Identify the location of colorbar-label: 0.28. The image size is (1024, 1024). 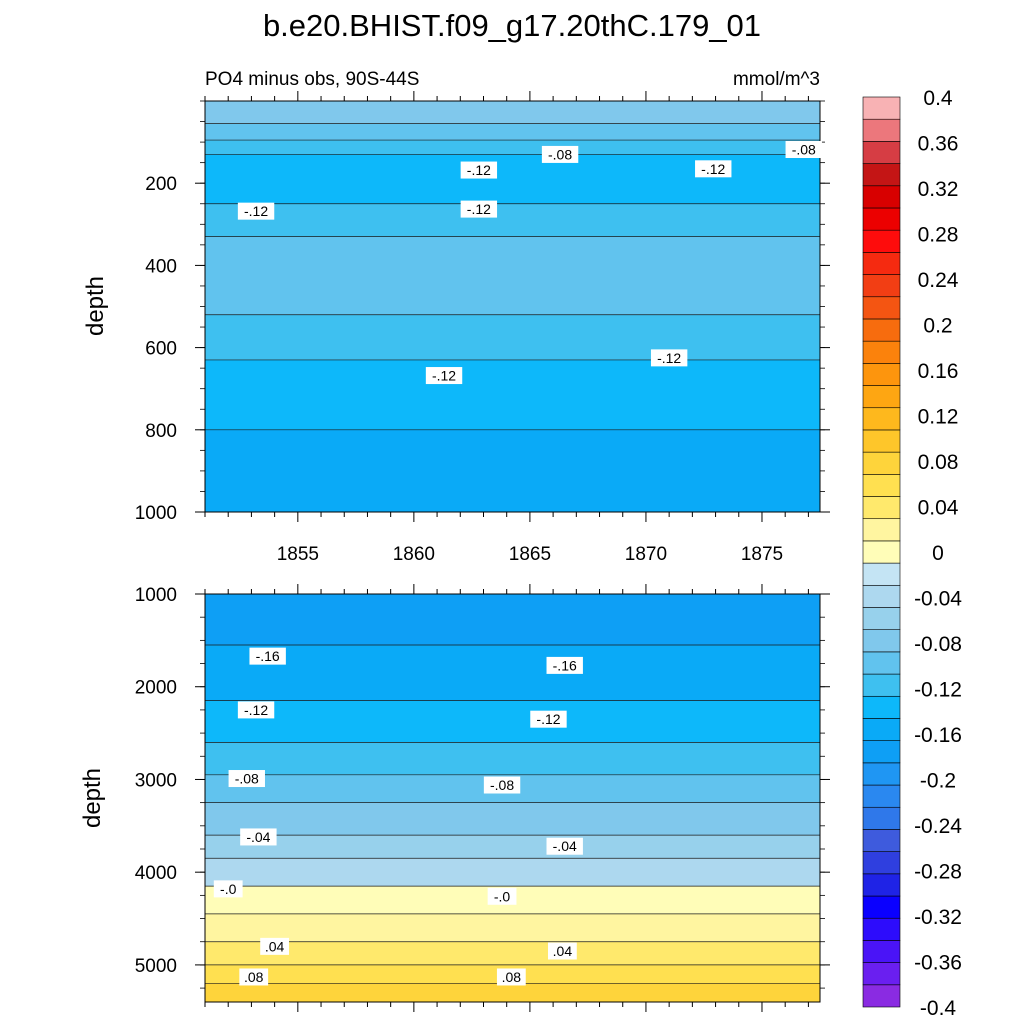
(938, 235).